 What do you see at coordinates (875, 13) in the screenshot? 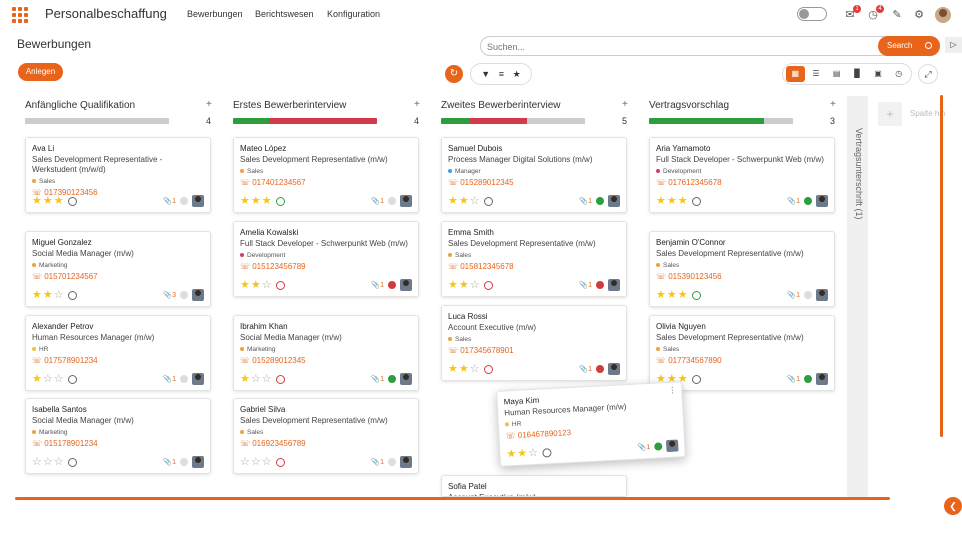
I see `clock-icon: ◷ 4` at bounding box center [875, 13].